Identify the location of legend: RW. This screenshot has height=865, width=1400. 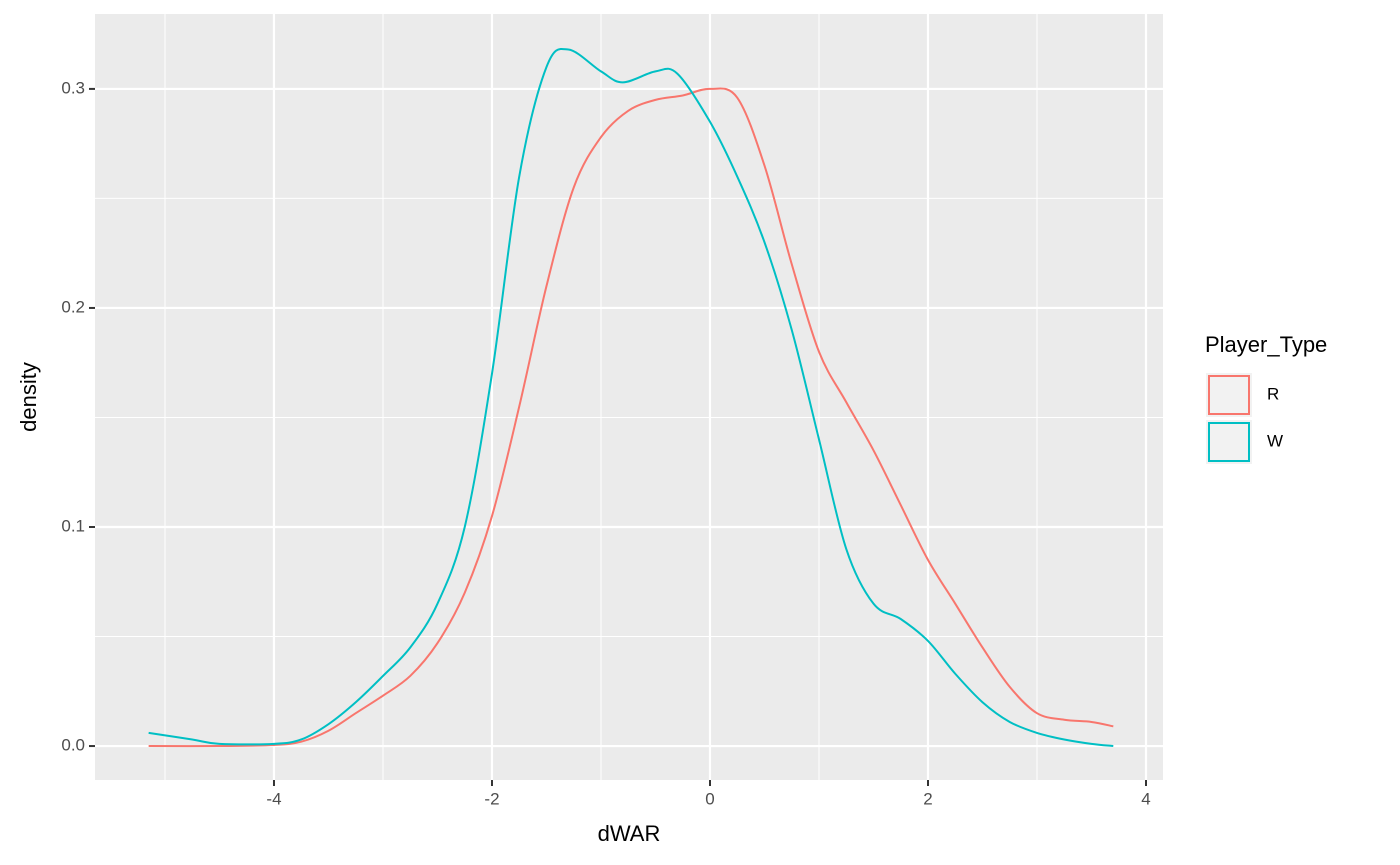
(1244, 418).